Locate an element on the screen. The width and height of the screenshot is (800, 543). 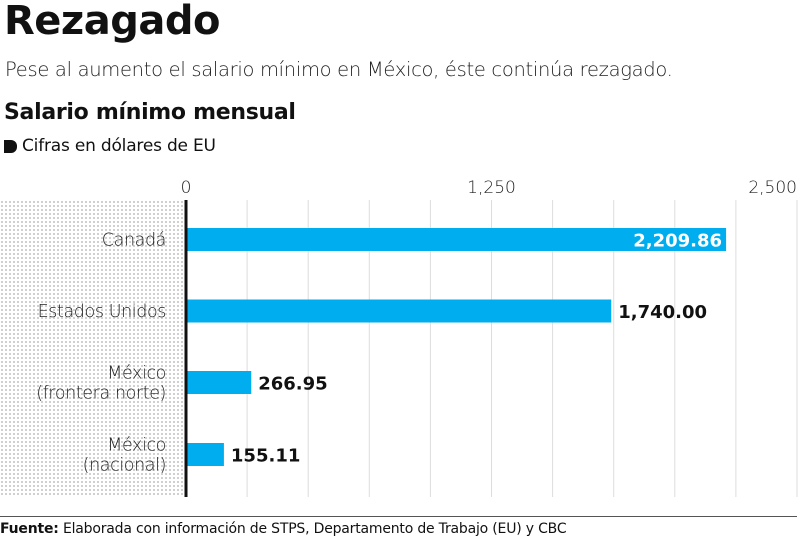
category-label-background is located at coordinates (92, 348).